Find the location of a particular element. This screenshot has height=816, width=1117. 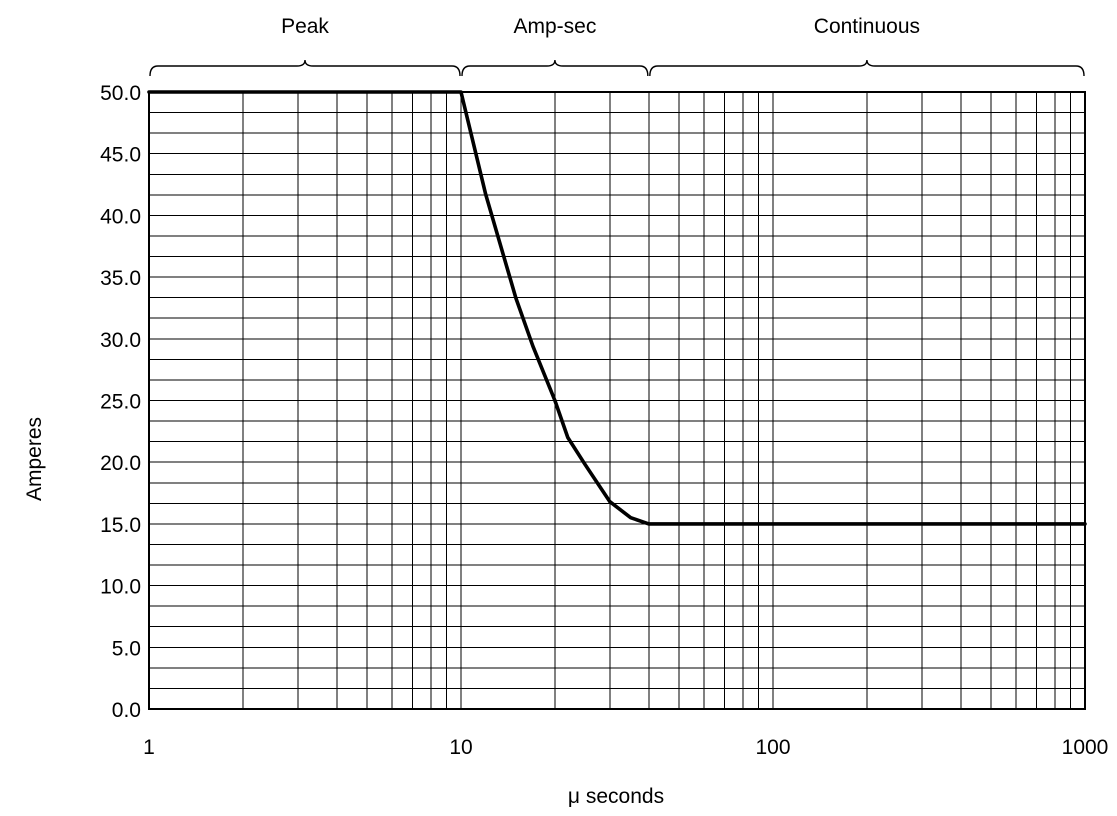

y-tick-label: 30.0 is located at coordinates (120, 340).